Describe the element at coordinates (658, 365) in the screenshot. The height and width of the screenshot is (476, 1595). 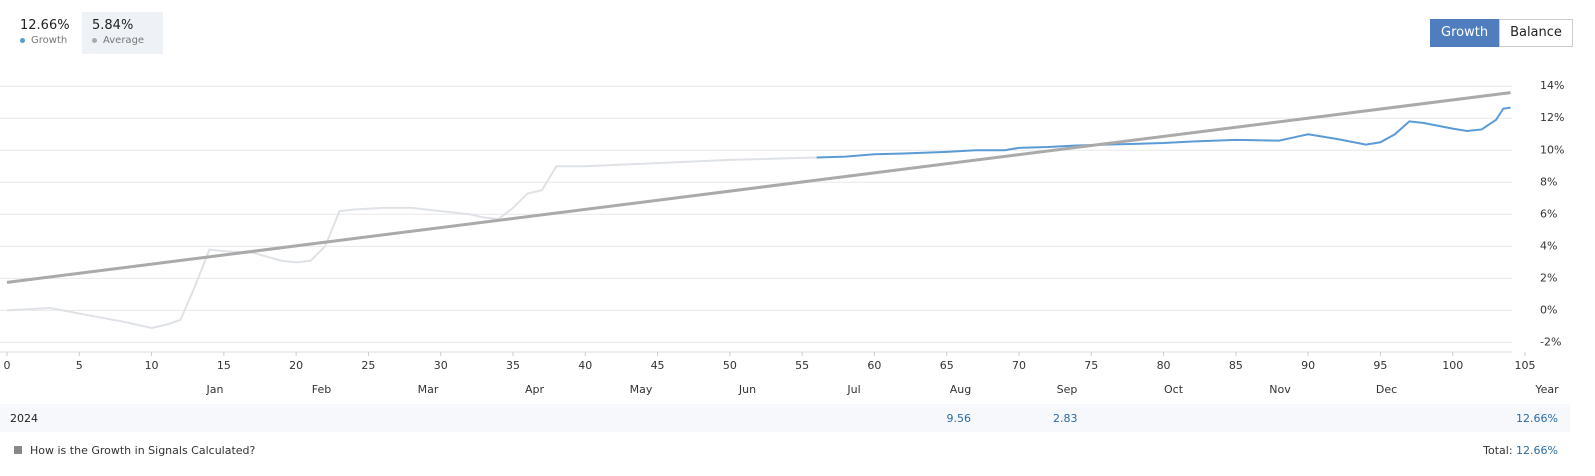
I see `x-tick-label: 45` at that location.